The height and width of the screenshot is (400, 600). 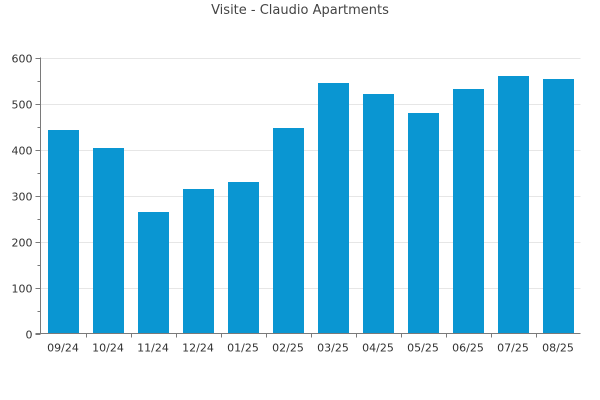 I want to click on x-tick-label: 11/24, so click(x=153, y=348).